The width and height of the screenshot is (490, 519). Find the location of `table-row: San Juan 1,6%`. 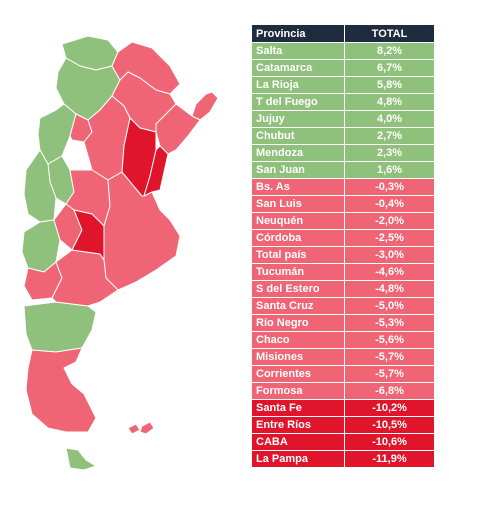

table-row: San Juan 1,6% is located at coordinates (343, 170).